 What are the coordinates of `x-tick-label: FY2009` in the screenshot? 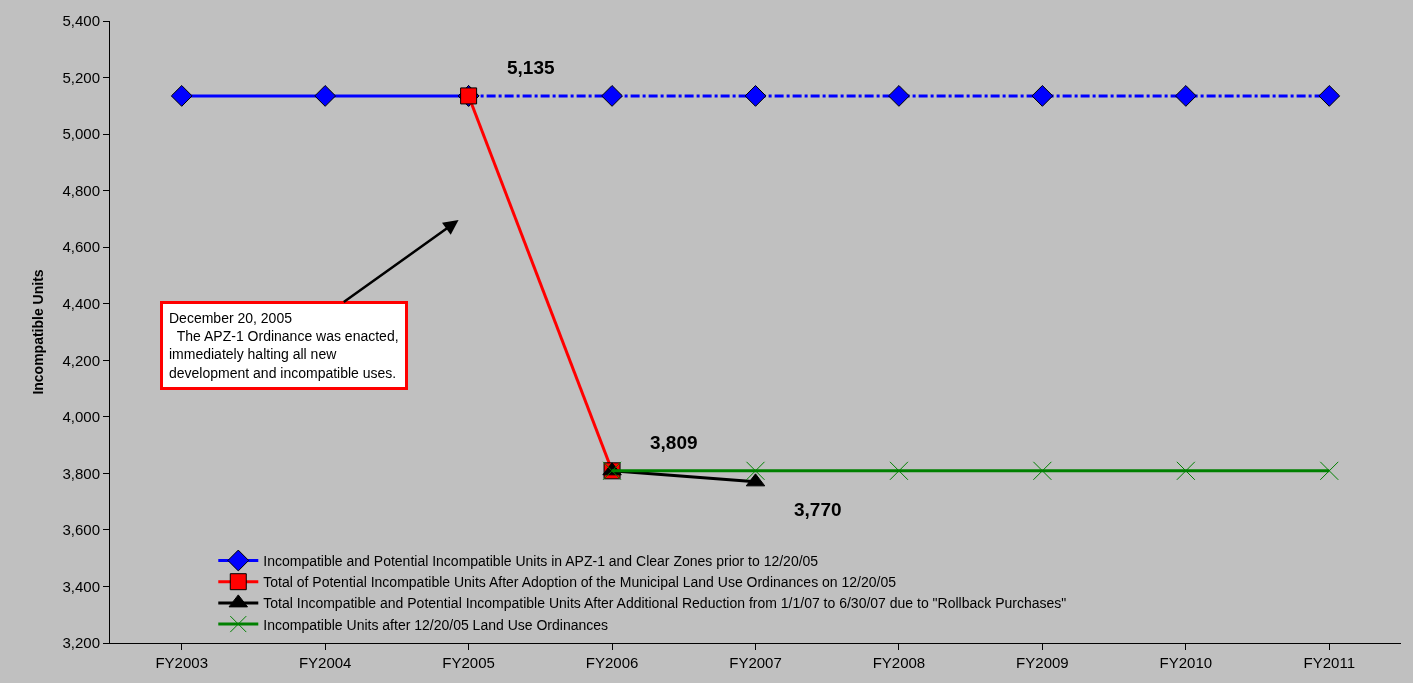 It's located at (1042, 662).